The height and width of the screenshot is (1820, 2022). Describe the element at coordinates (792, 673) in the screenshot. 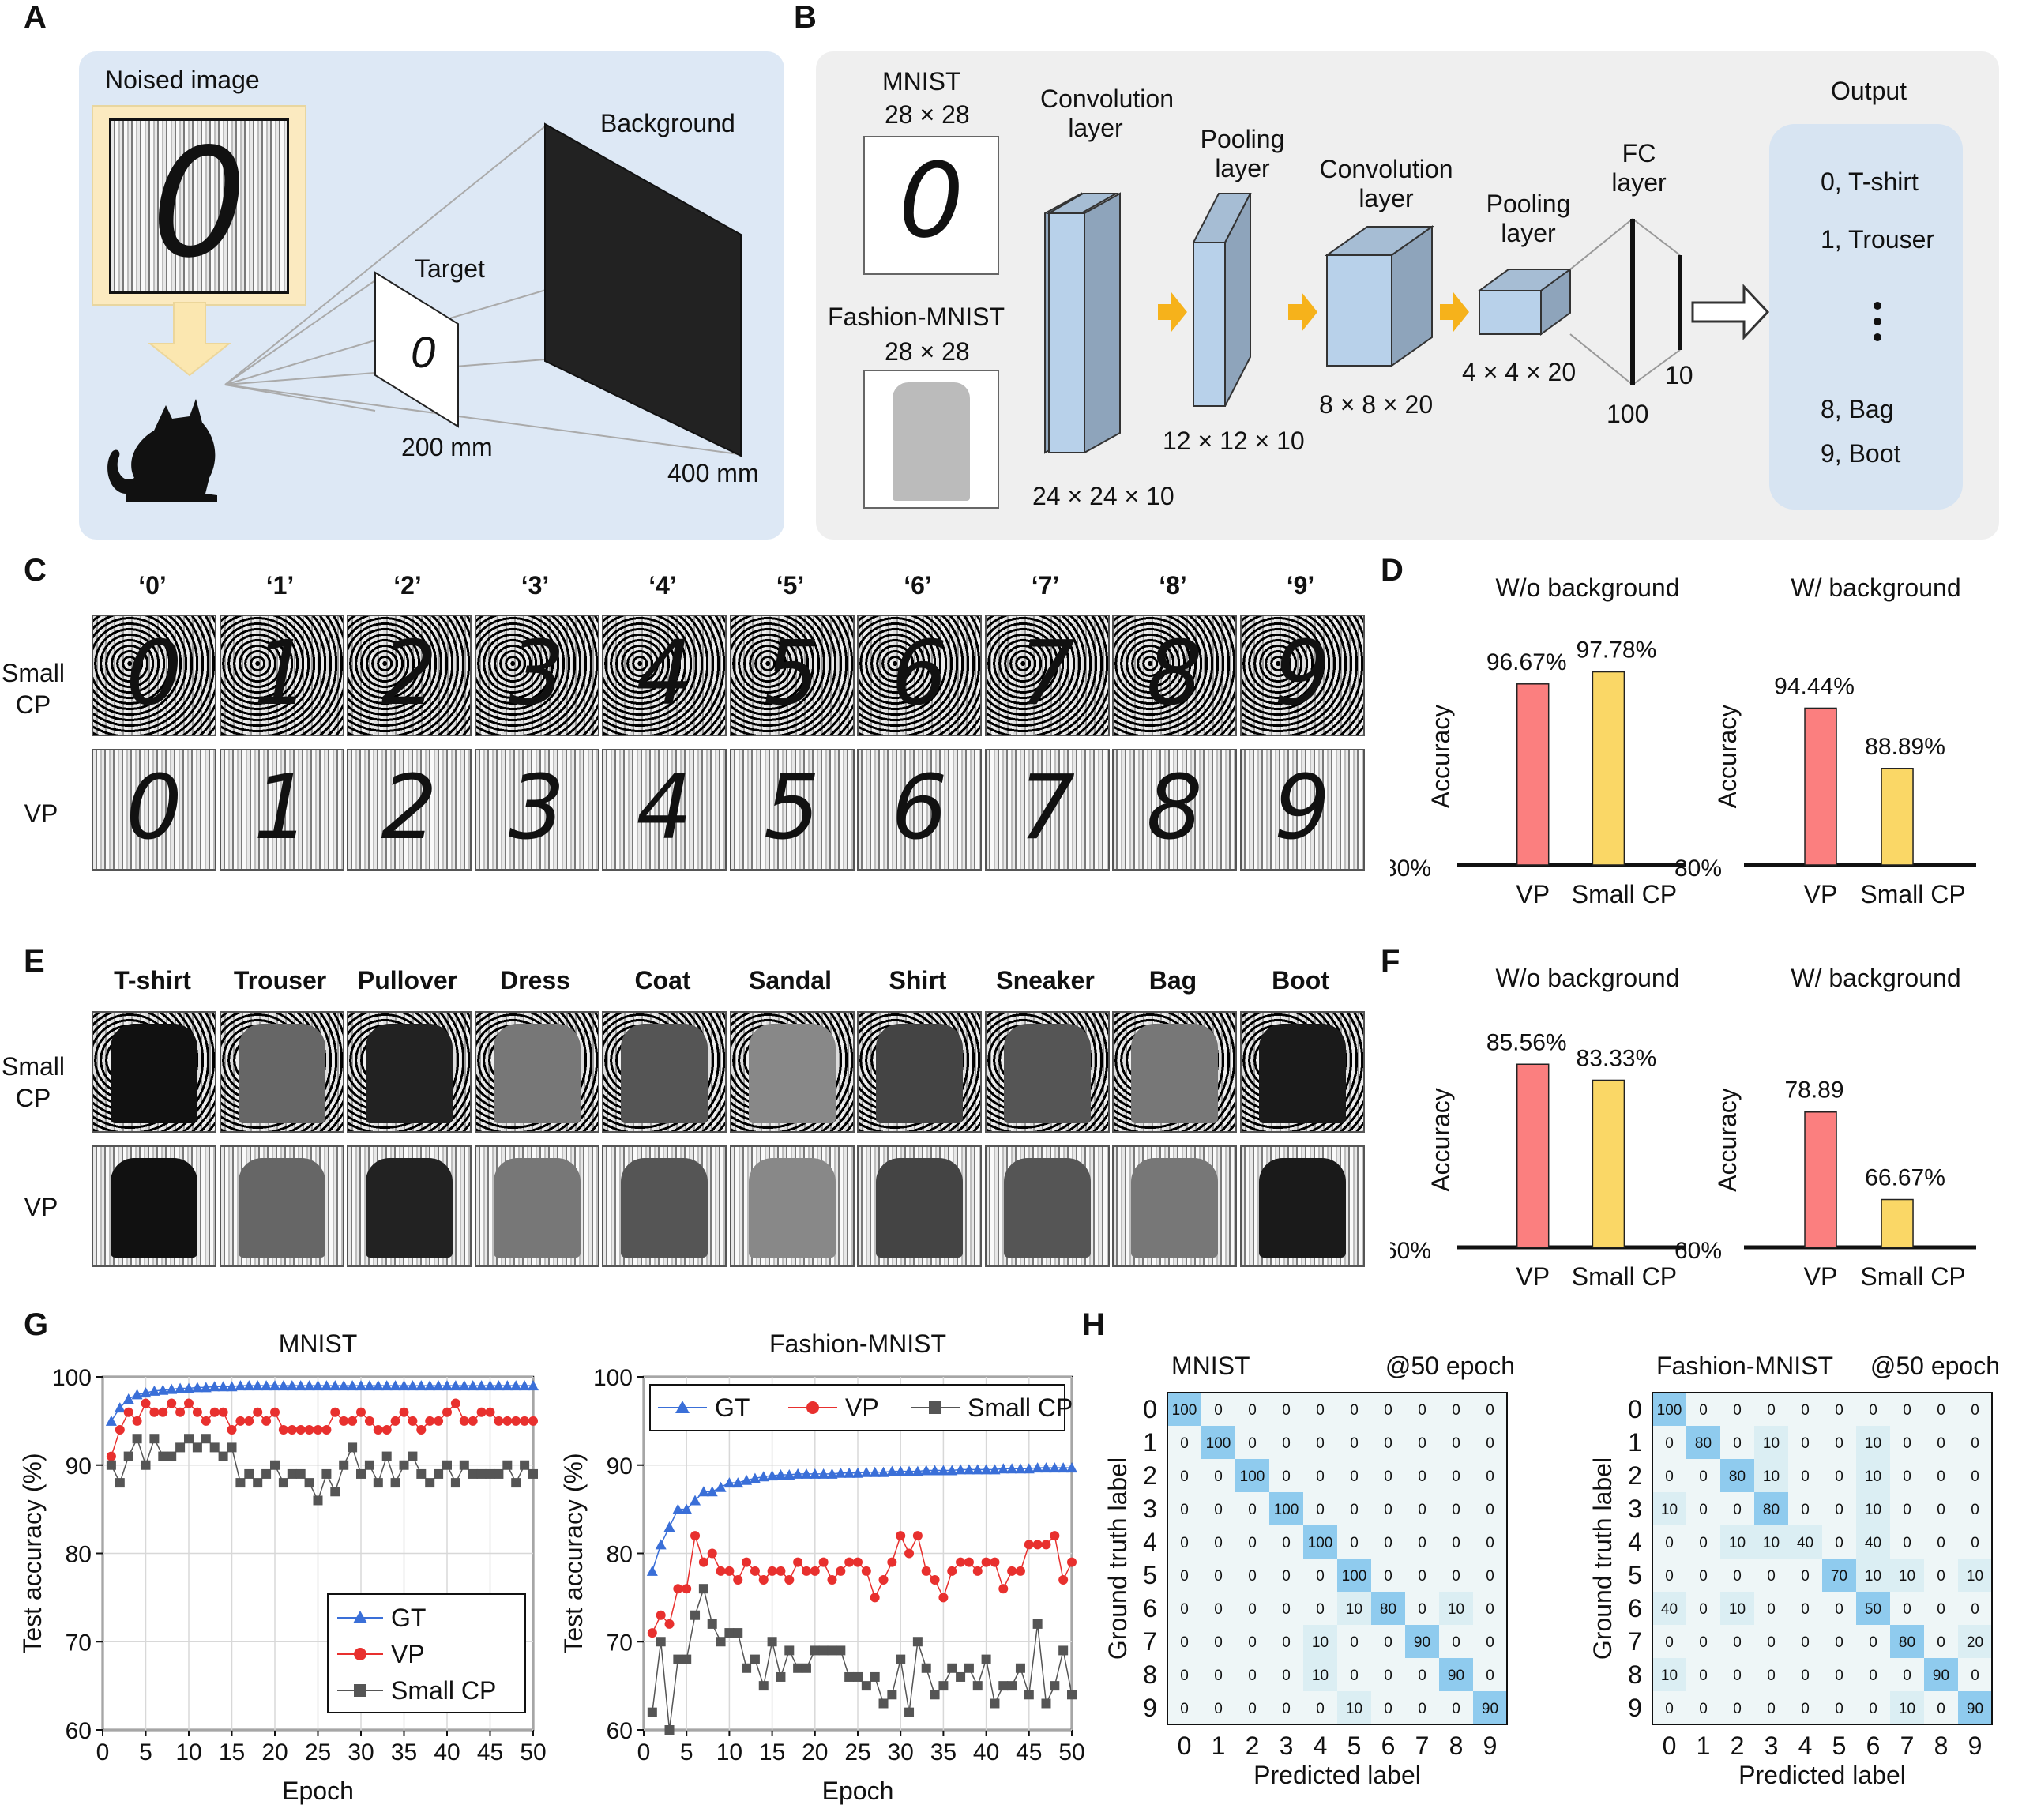

I see `digit-glyph: 5` at that location.